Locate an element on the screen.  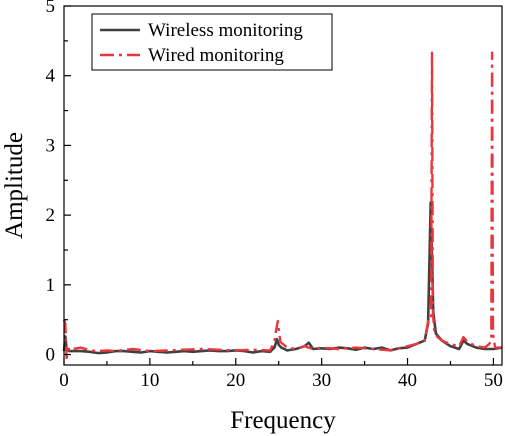
legend: Wireless monitoring Wired monitoring is located at coordinates (212, 42).